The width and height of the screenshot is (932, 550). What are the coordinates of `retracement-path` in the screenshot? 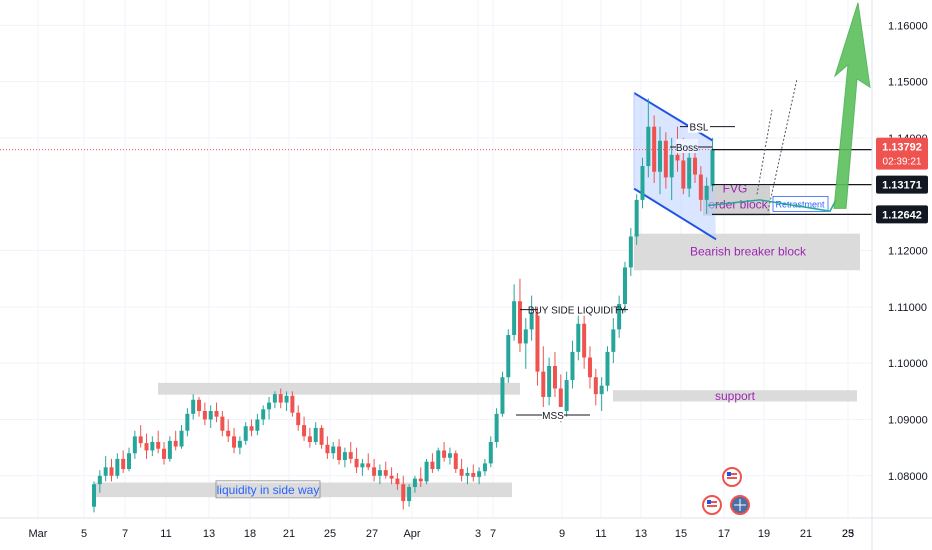 It's located at (772, 205).